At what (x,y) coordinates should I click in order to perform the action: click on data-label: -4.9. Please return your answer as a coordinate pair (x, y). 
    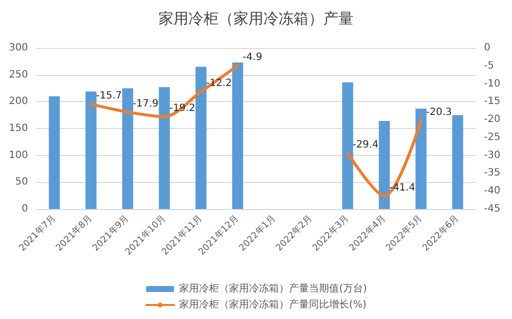
    Looking at the image, I should click on (252, 58).